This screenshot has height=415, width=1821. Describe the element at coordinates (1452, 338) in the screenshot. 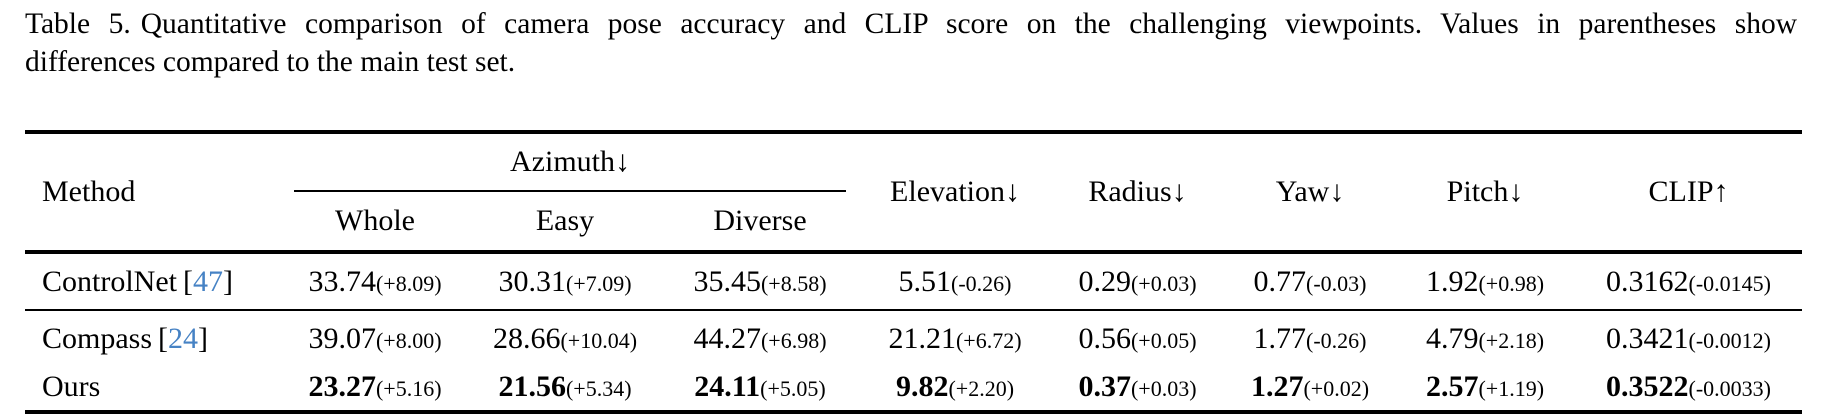

I see `main-value: 4.79` at that location.